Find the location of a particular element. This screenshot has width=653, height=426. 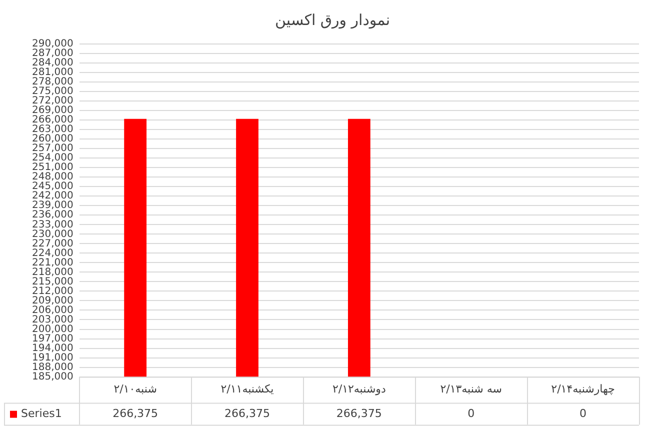

y-tick-label: 185,000 is located at coordinates (53, 376).